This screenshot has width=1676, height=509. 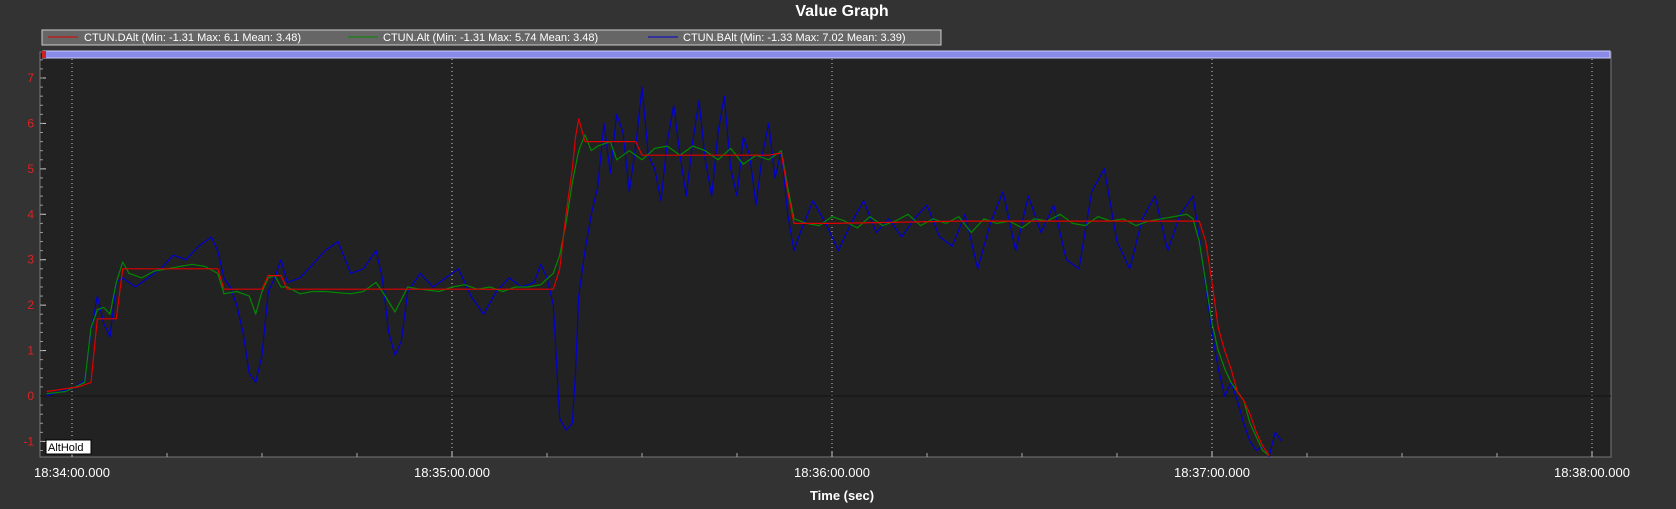 I want to click on scrollbar-left-handle, so click(x=44, y=54).